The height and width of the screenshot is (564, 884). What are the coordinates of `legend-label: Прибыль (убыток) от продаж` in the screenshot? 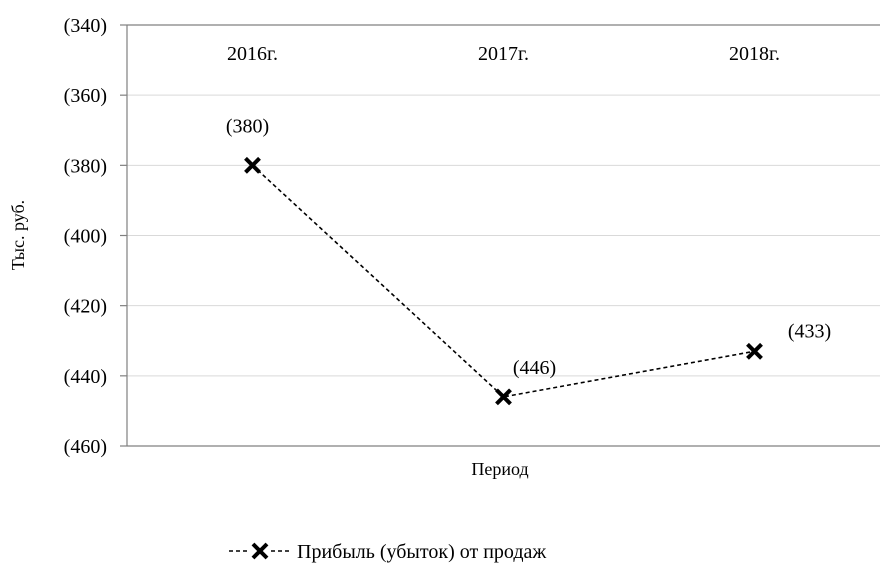 It's located at (421, 552).